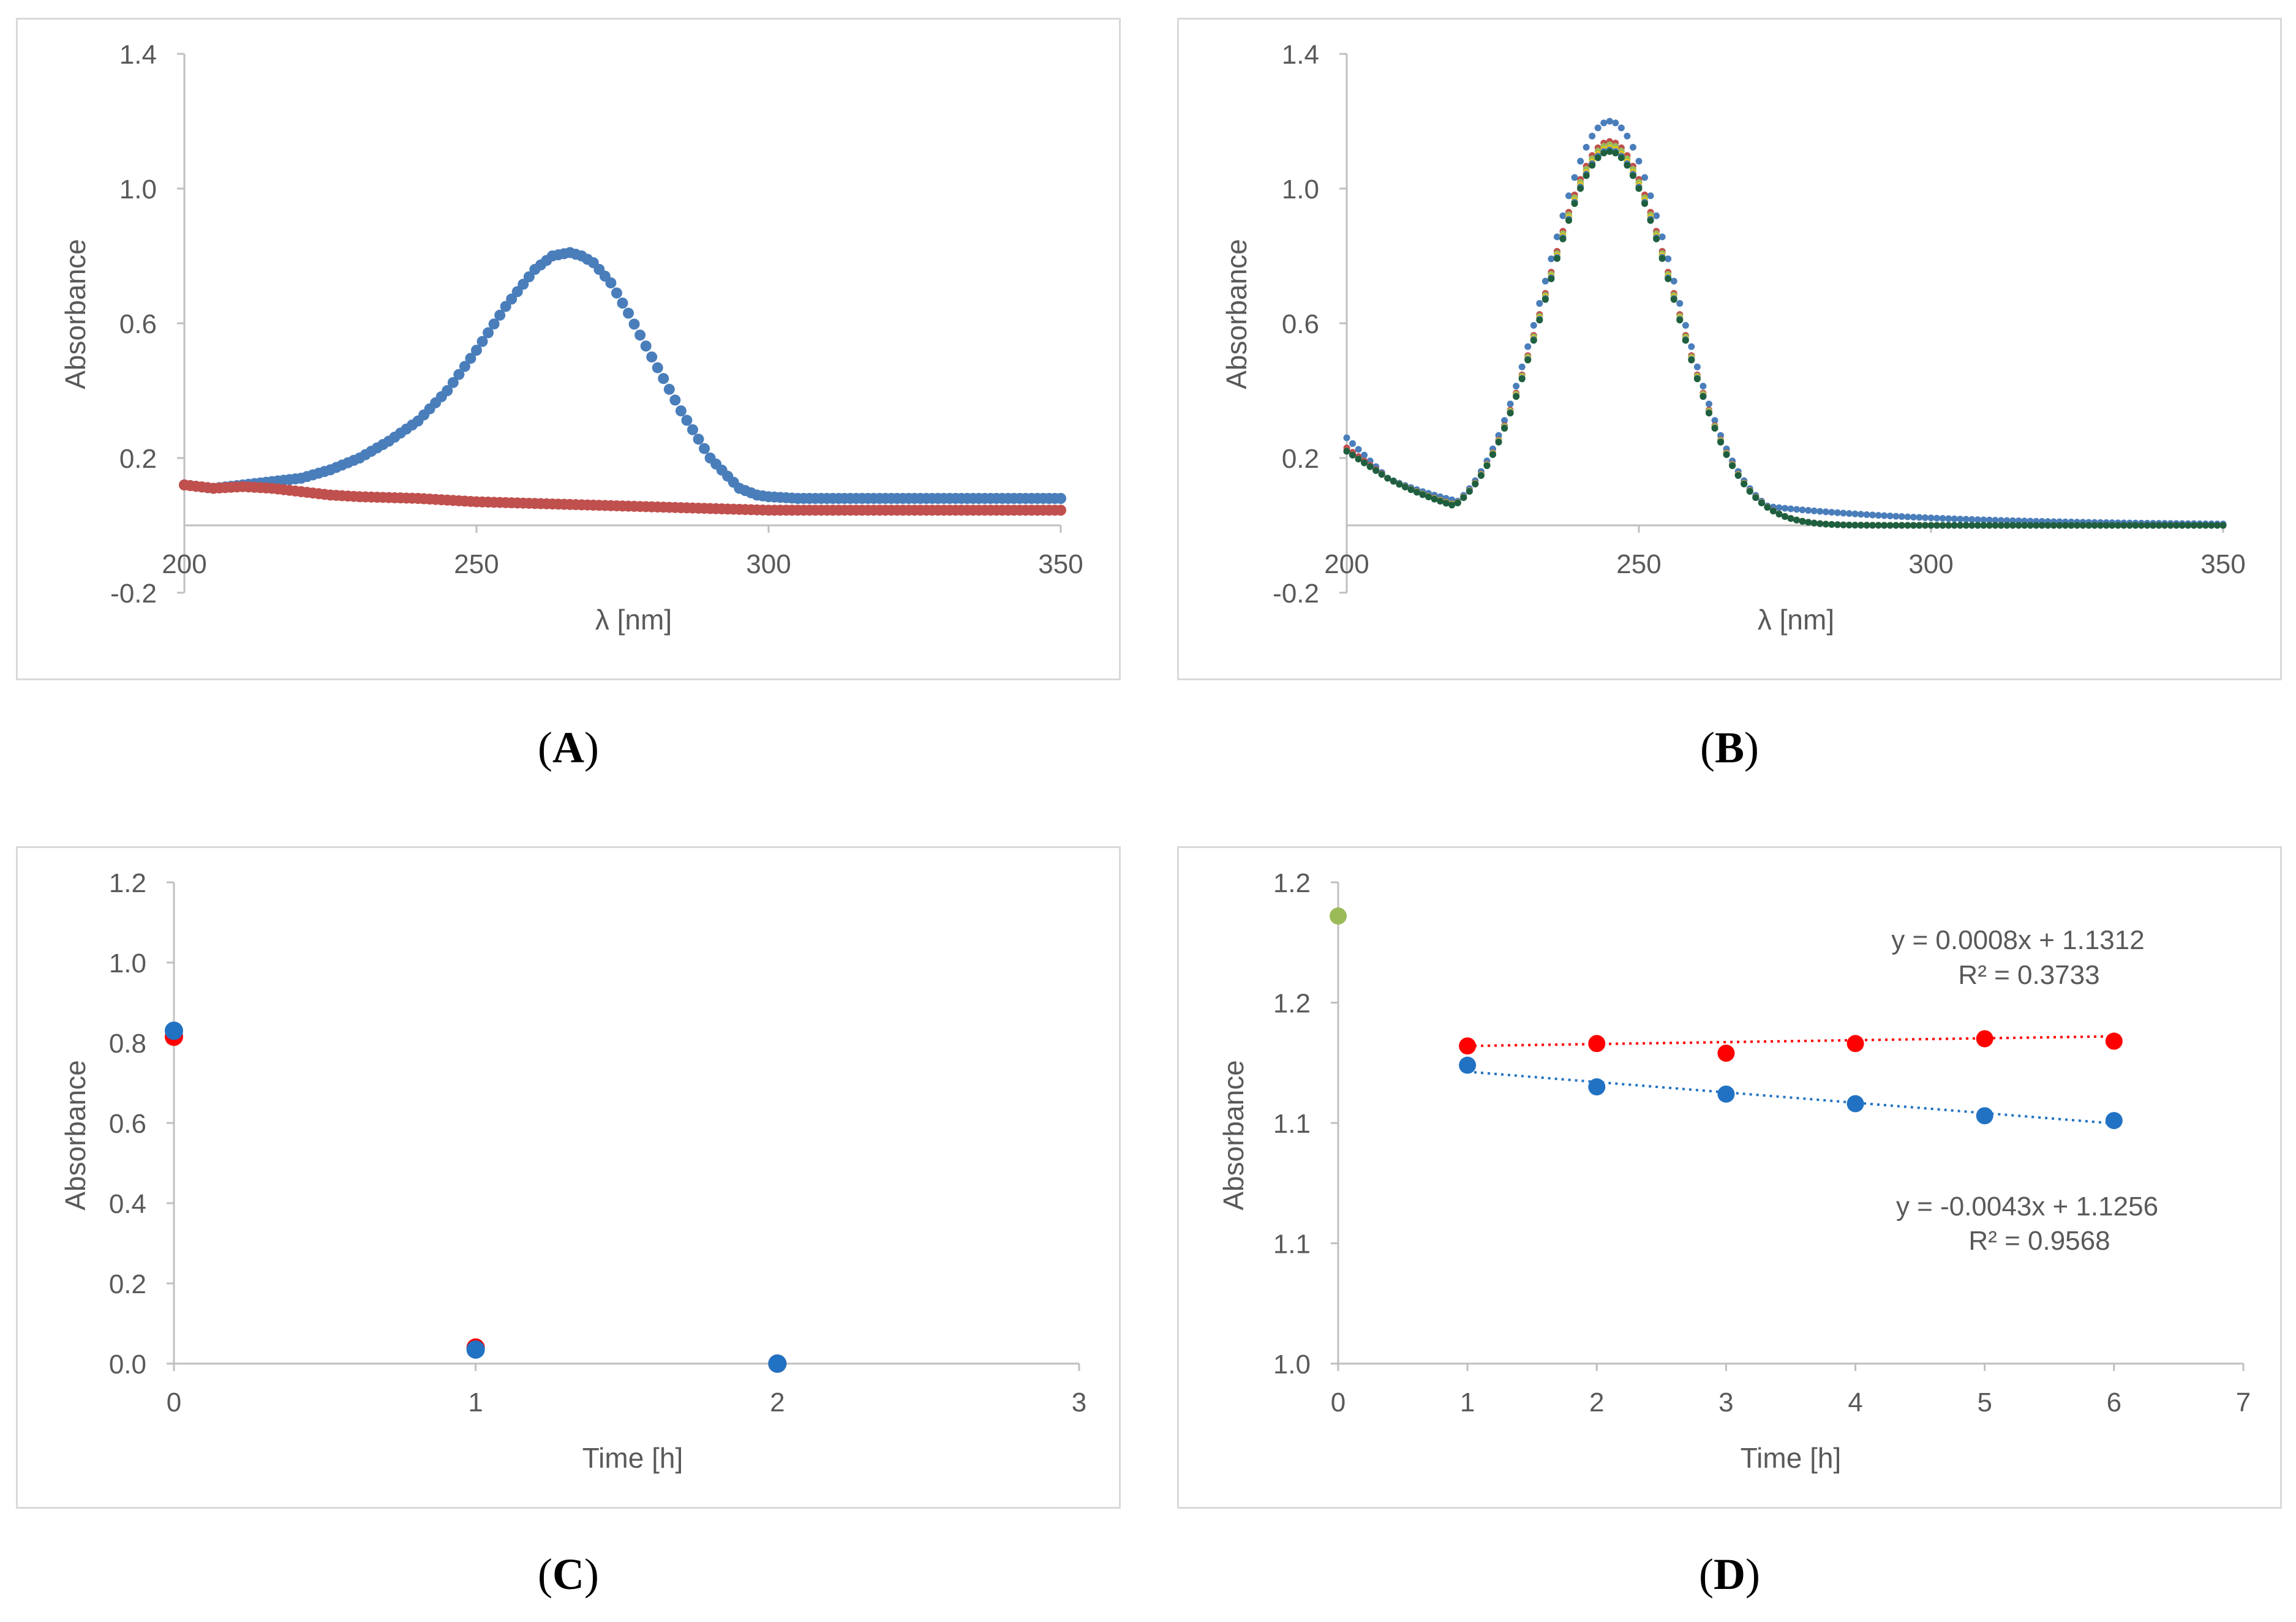  What do you see at coordinates (768, 564) in the screenshot?
I see `x-tick-label: 300` at bounding box center [768, 564].